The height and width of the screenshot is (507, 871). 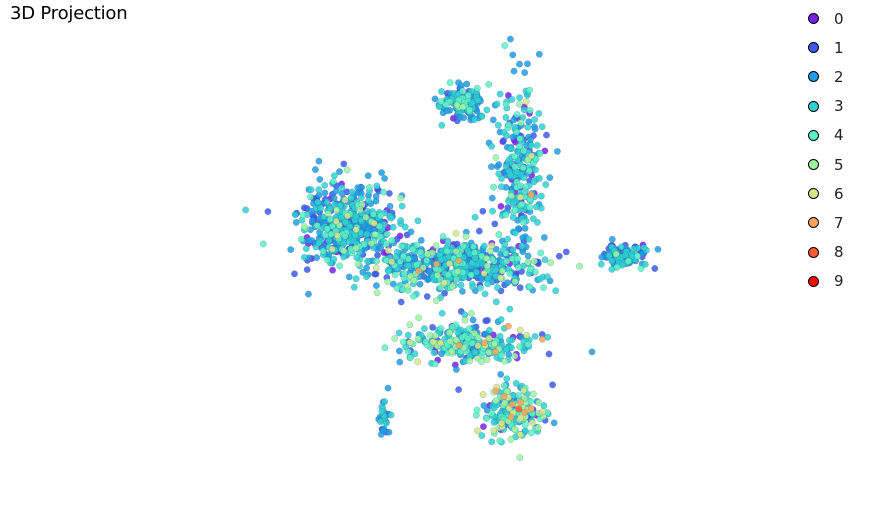 What do you see at coordinates (835, 252) in the screenshot?
I see `legend-item-8: 8` at bounding box center [835, 252].